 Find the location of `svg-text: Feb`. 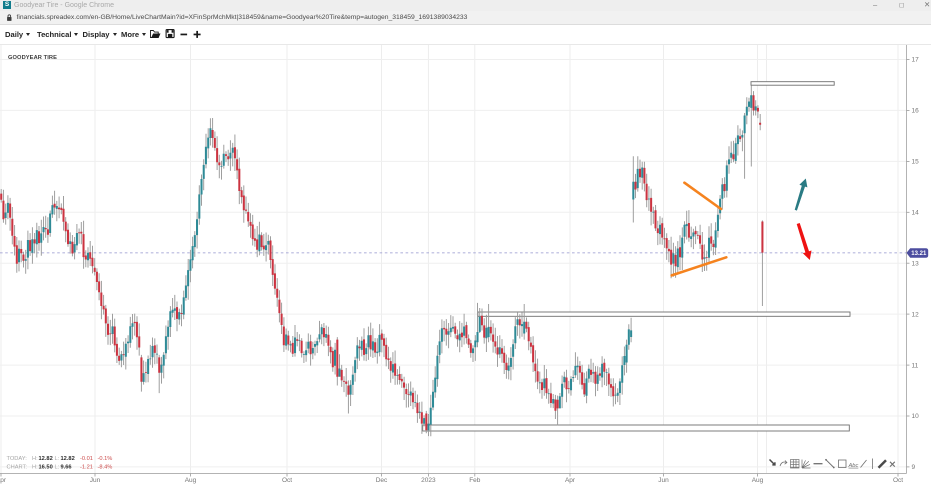

svg-text: Feb is located at coordinates (475, 480).